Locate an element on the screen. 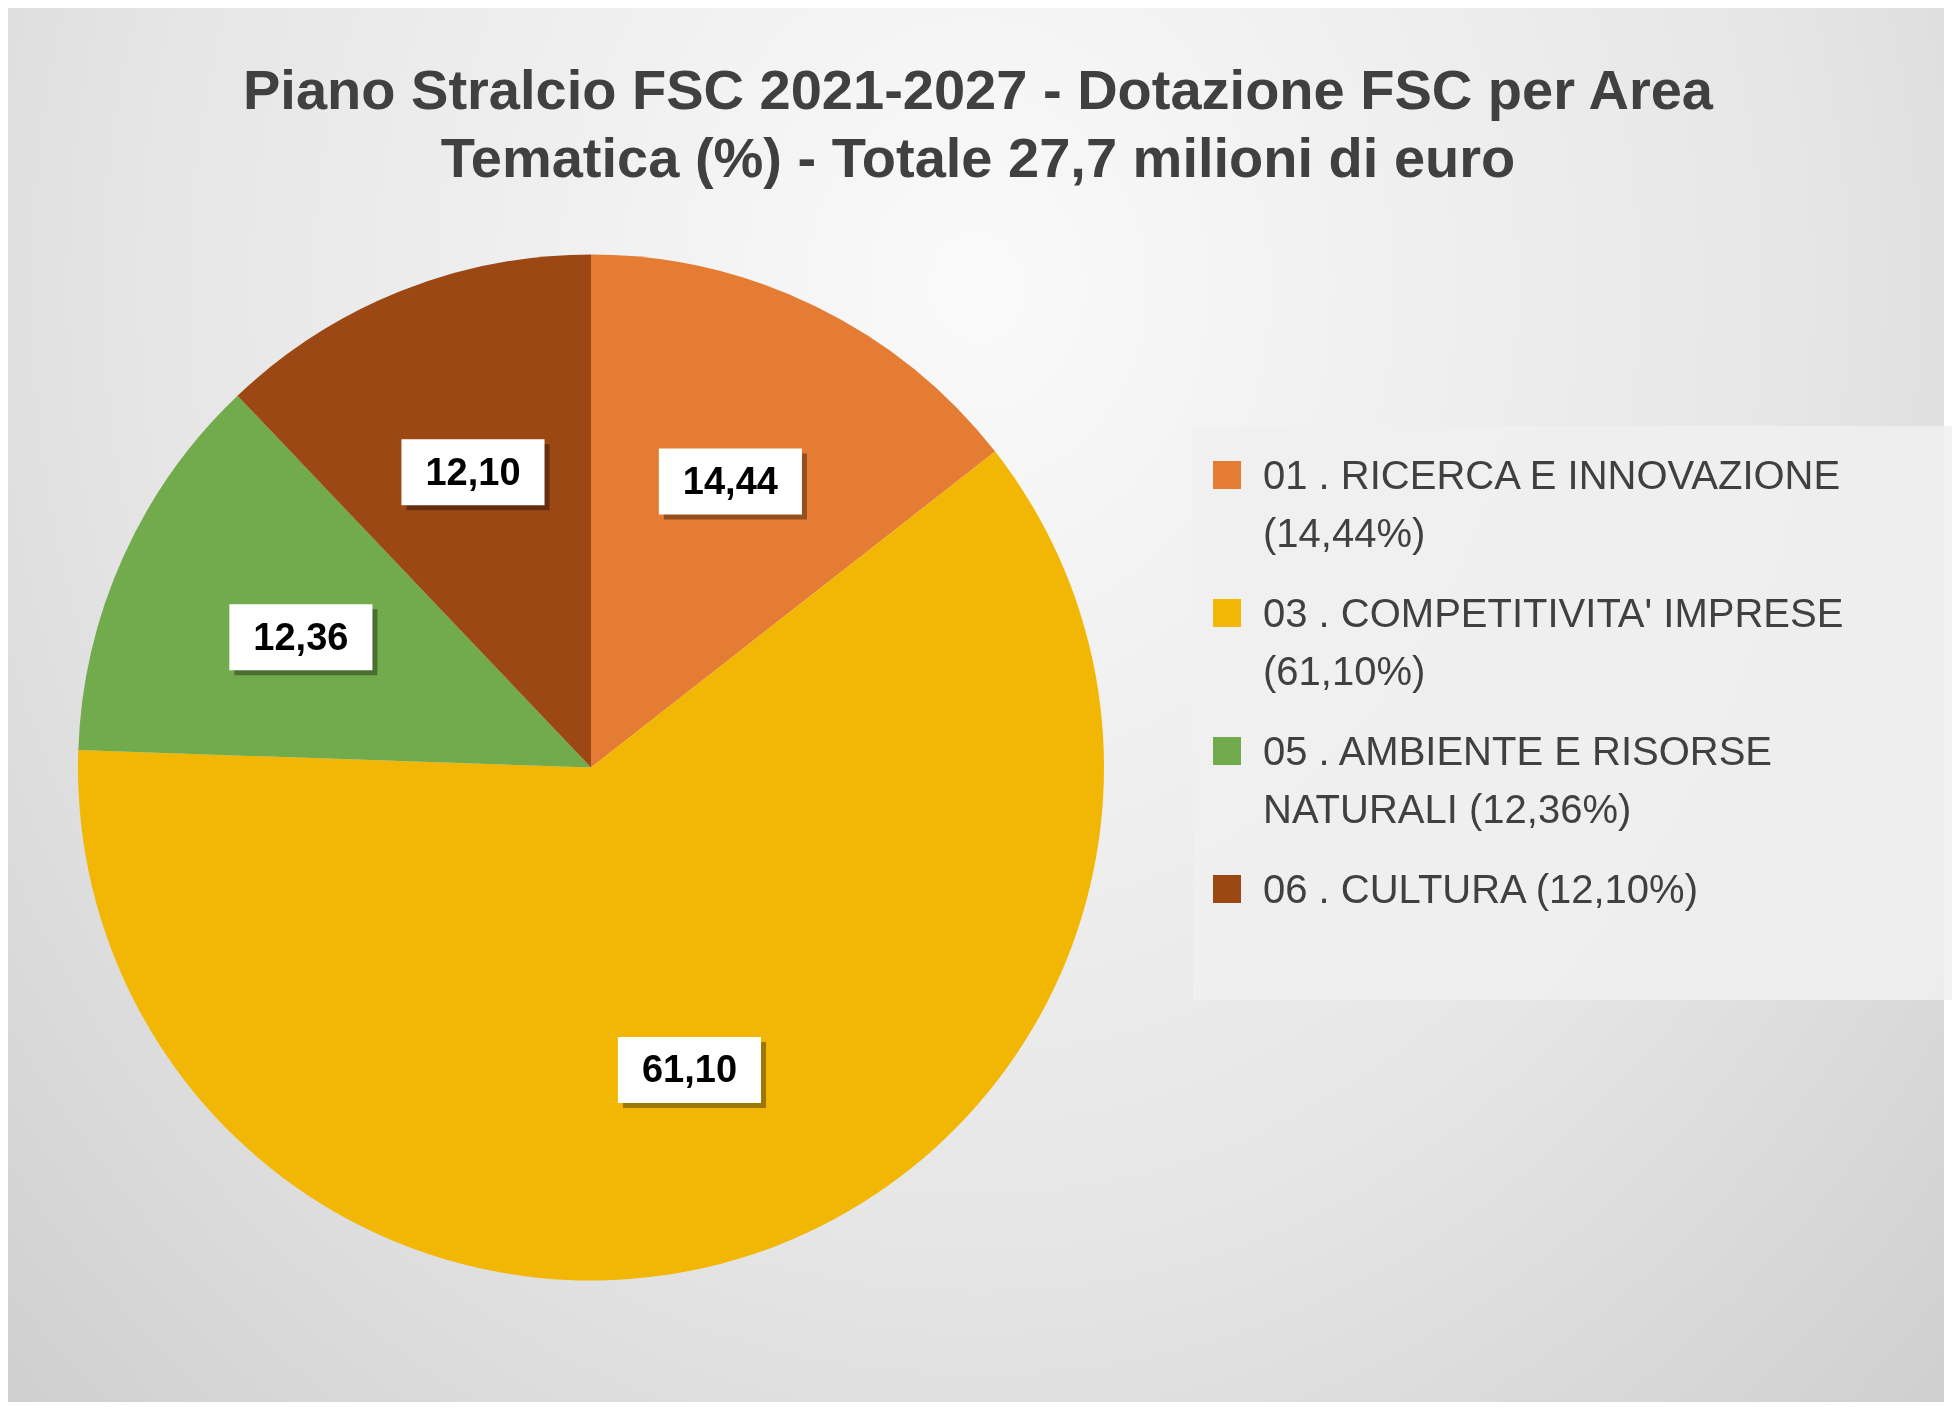 This screenshot has width=1952, height=1410. legend-label: 03 . COMPETITIVITA' IMPRESE (61,10%) is located at coordinates (1554, 642).